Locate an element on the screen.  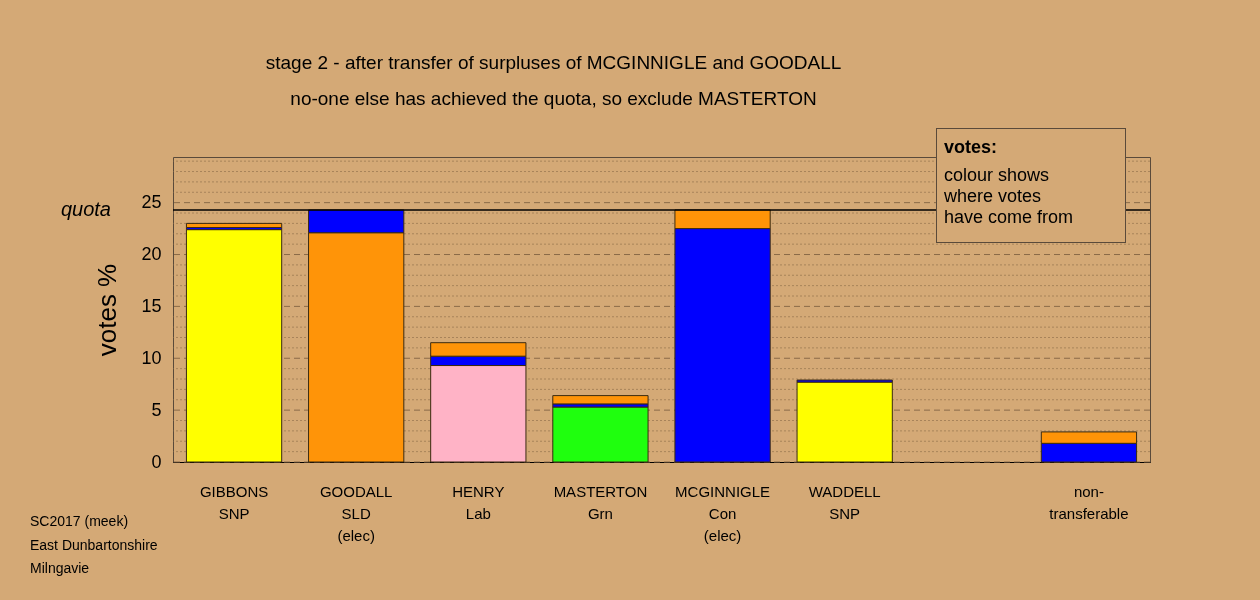
y-tick-label: 5 is located at coordinates (156, 409).